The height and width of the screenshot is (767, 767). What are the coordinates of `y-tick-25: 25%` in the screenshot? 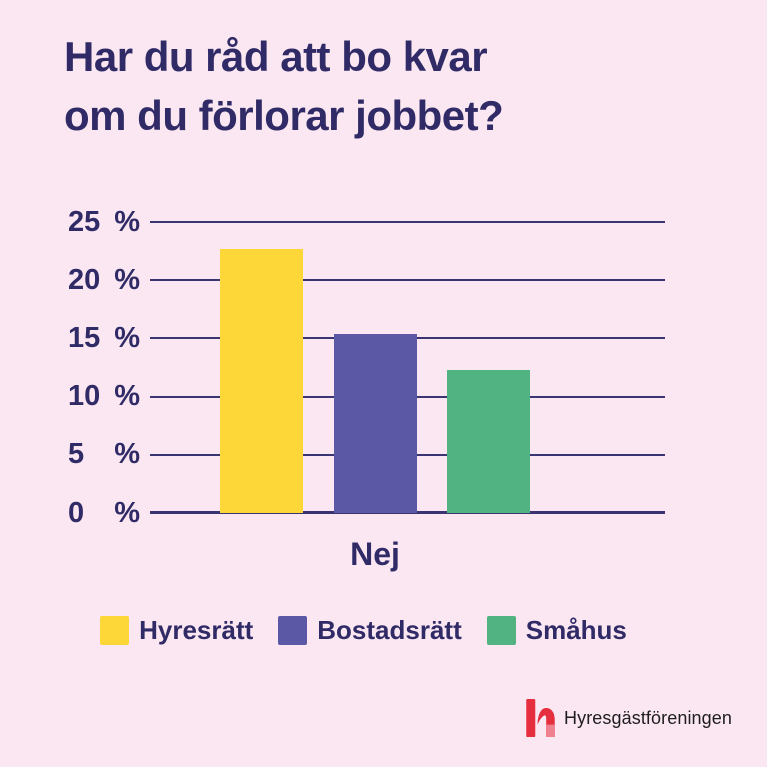 It's located at (104, 221).